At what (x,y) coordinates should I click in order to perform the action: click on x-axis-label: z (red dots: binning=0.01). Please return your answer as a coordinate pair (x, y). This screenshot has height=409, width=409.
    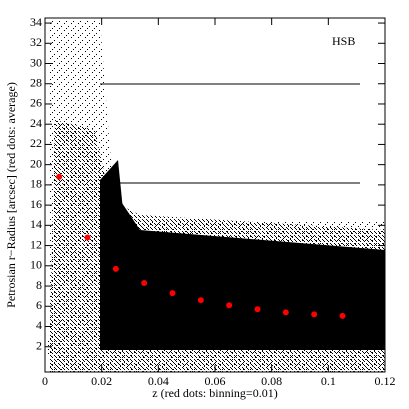
    Looking at the image, I should click on (214, 393).